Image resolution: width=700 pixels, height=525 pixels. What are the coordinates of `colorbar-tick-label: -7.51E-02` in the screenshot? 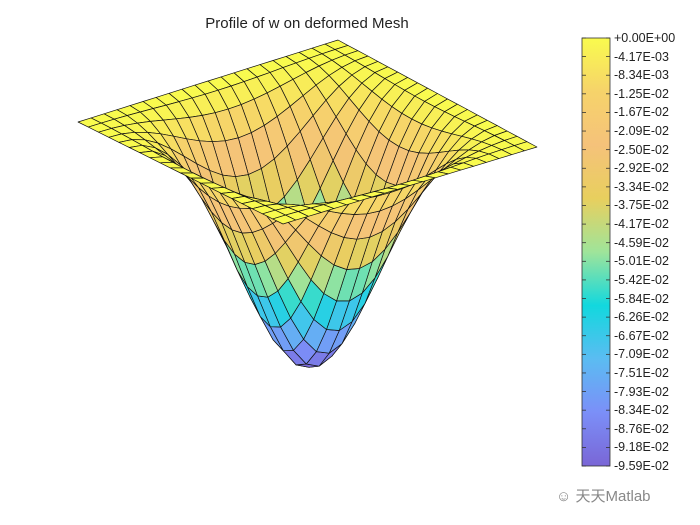 It's located at (641, 372).